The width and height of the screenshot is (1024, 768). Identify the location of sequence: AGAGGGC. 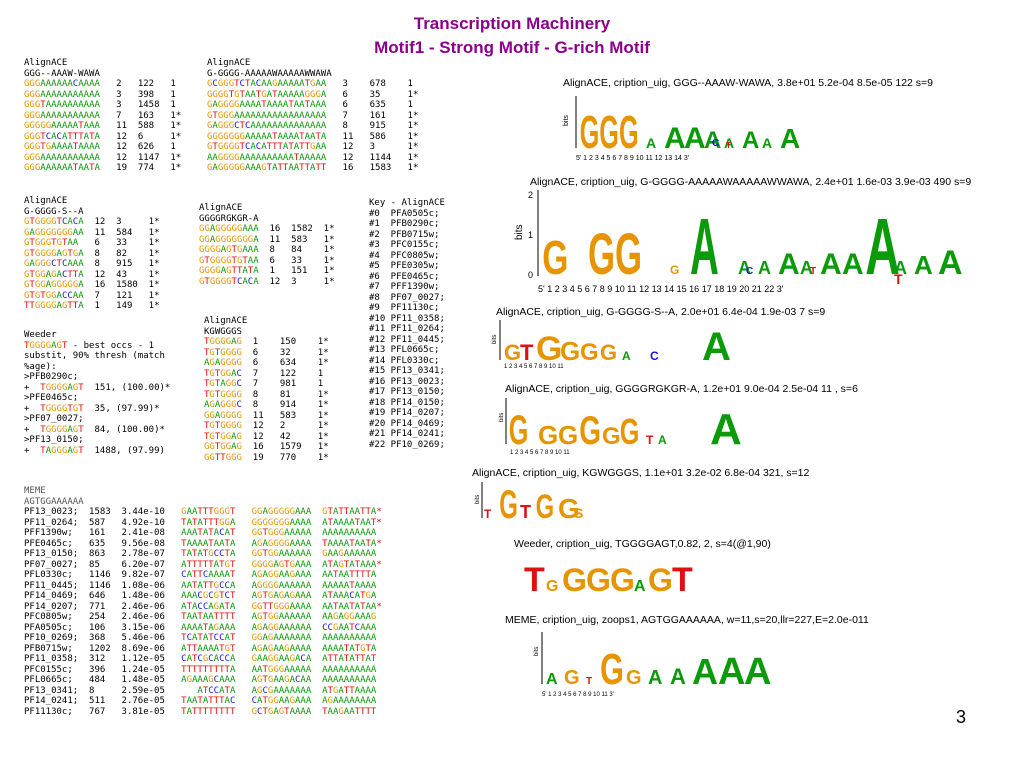
(223, 405).